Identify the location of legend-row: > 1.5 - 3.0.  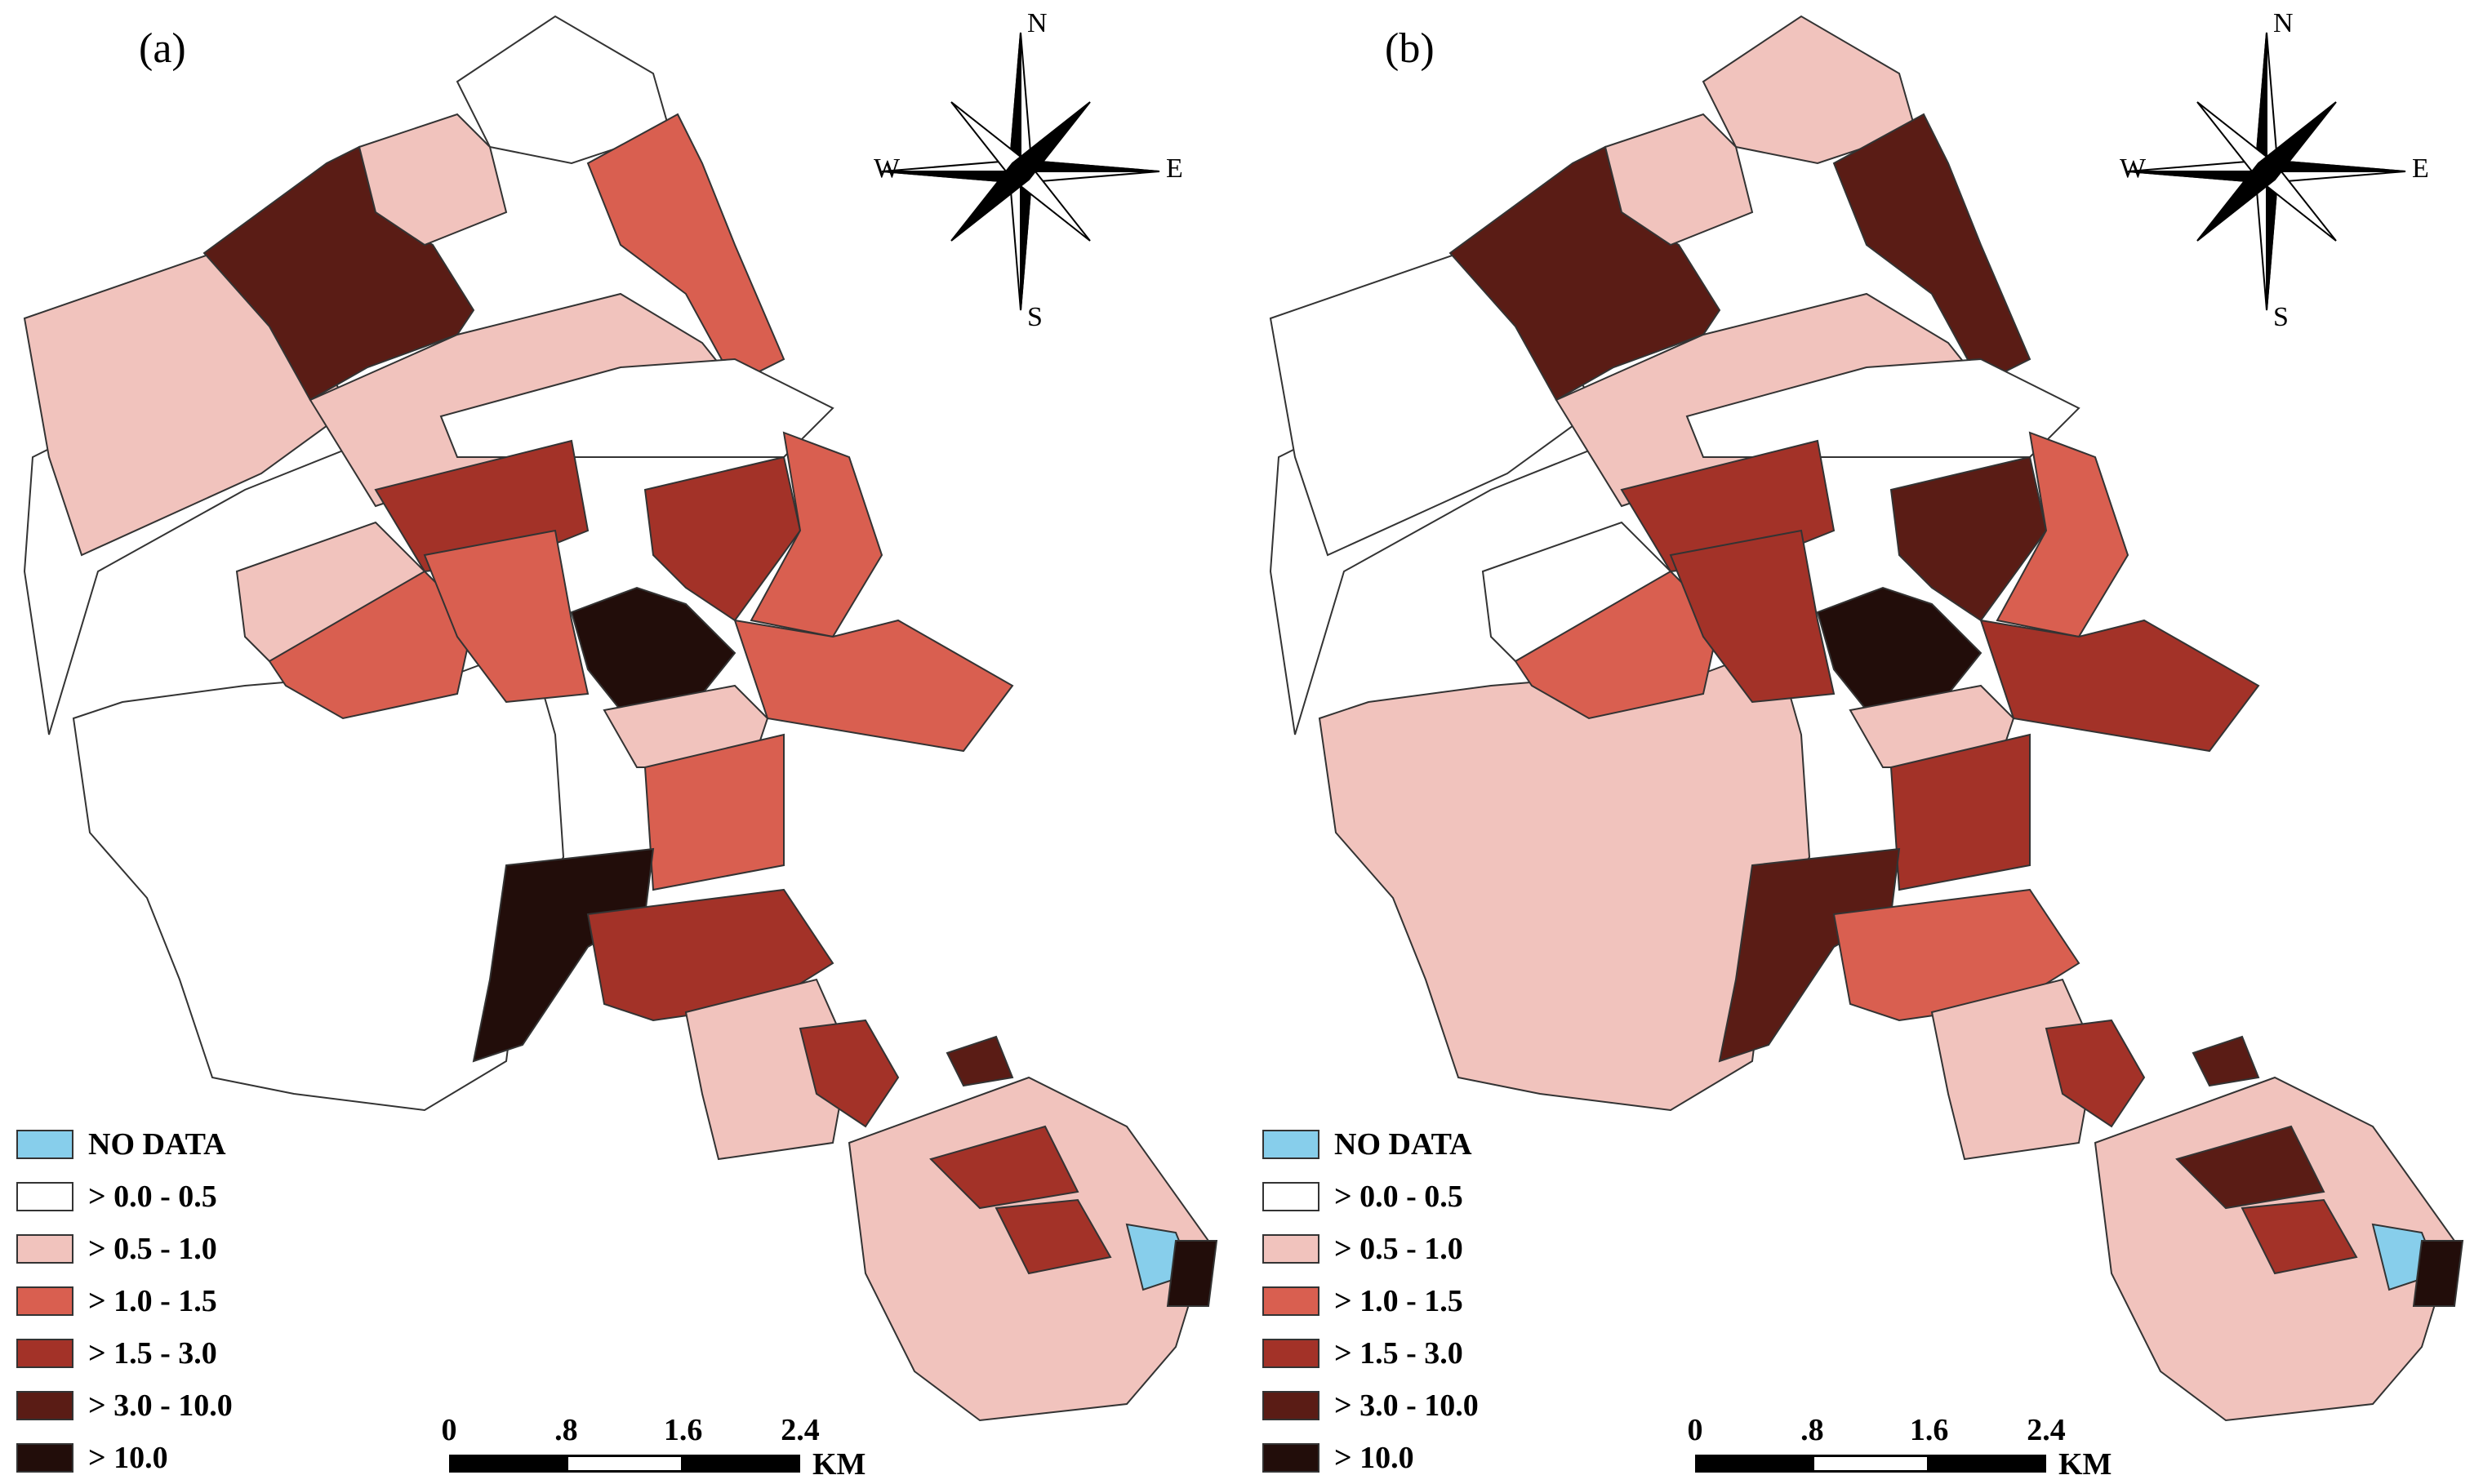
(1434, 1353).